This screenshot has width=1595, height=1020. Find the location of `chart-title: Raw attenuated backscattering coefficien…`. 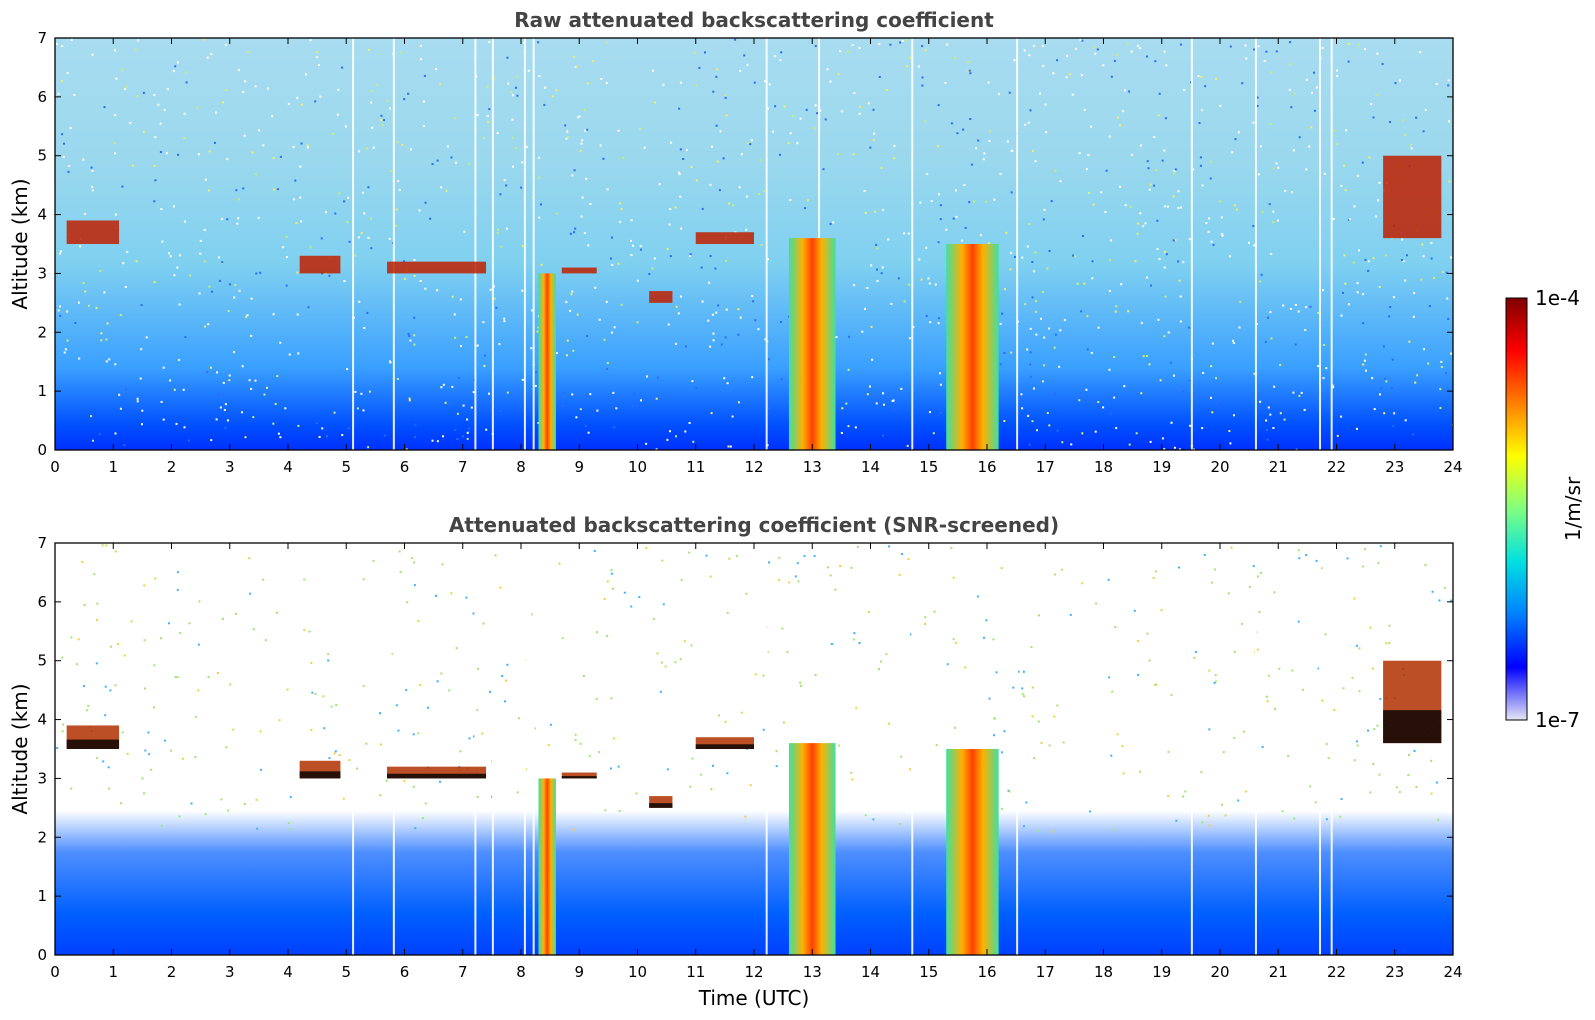

chart-title: Raw attenuated backscattering coefficien… is located at coordinates (754, 20).